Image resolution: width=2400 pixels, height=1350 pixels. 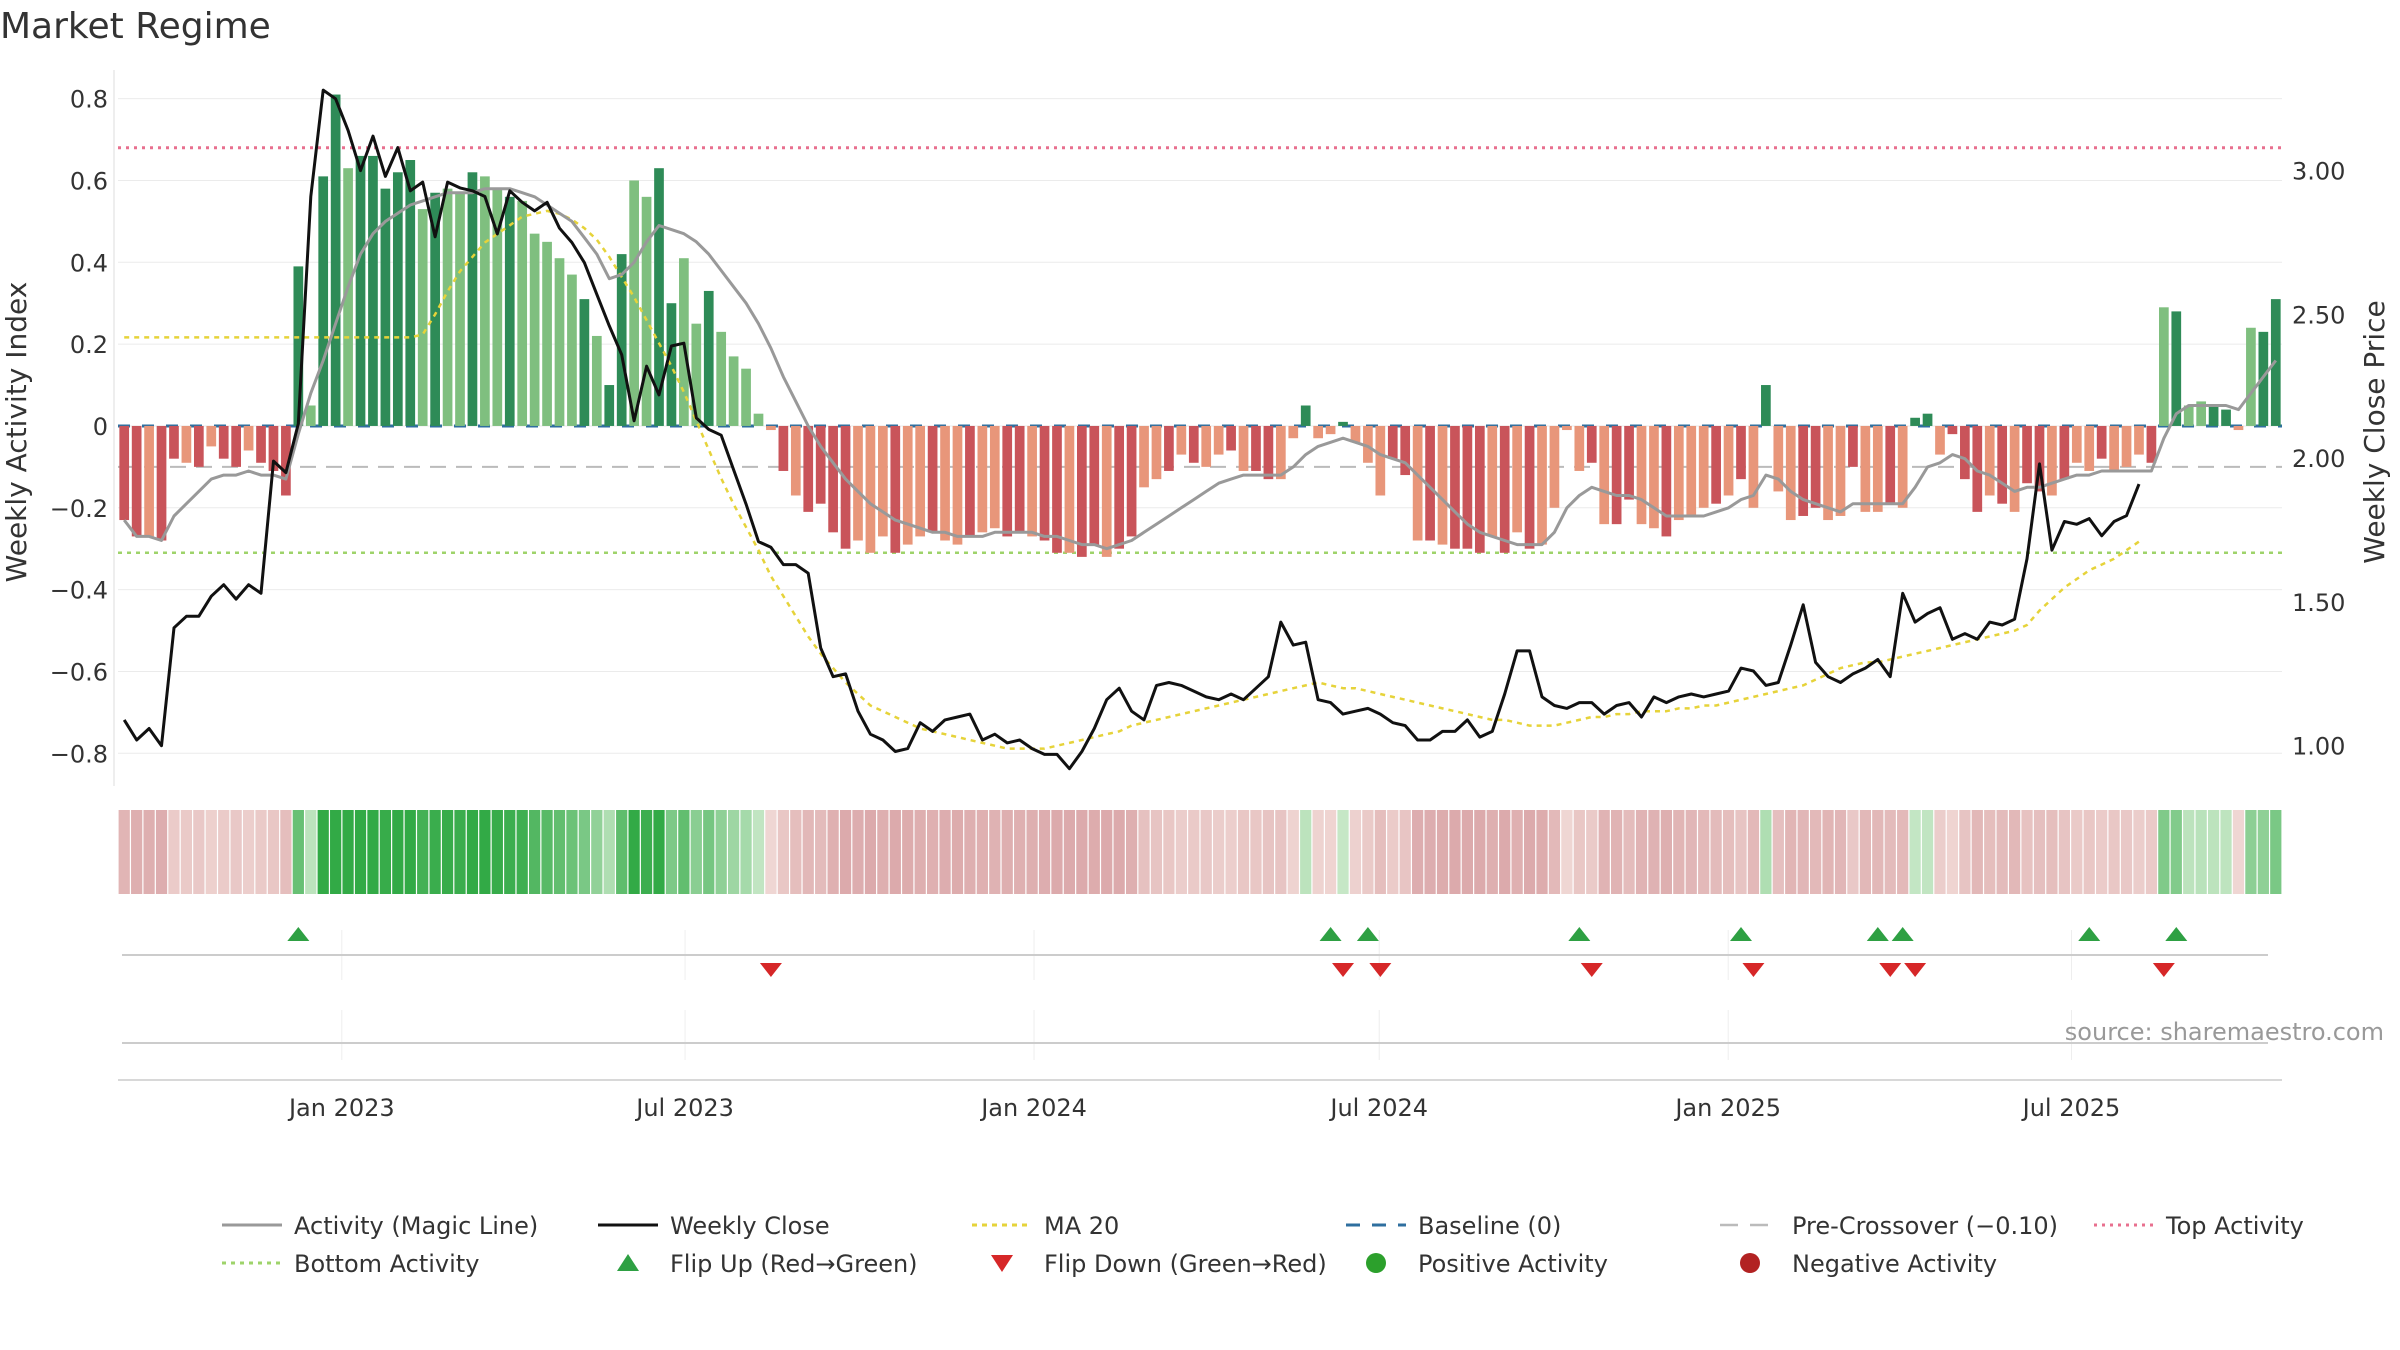 I want to click on legend-label: Activity (Magic Line), so click(x=416, y=1226).